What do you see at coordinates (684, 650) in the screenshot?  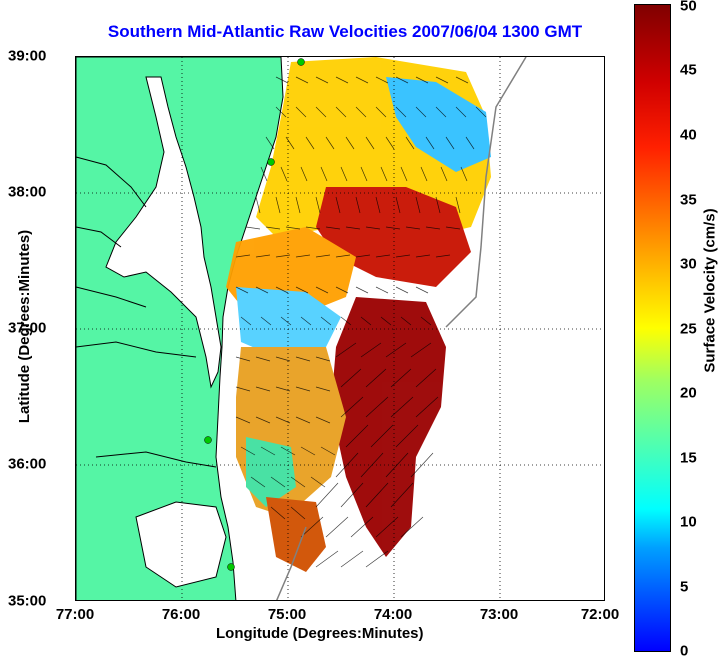 I see `colorbar-tick: 0` at bounding box center [684, 650].